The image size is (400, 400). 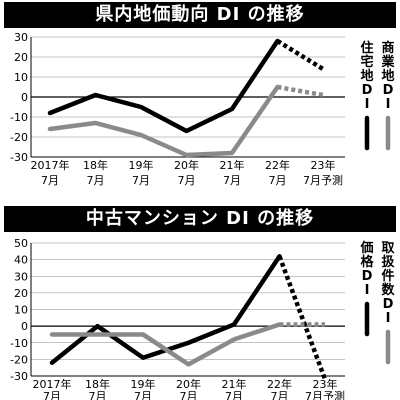 What do you see at coordinates (21, 243) in the screenshot?
I see `y-tick-label: 50` at bounding box center [21, 243].